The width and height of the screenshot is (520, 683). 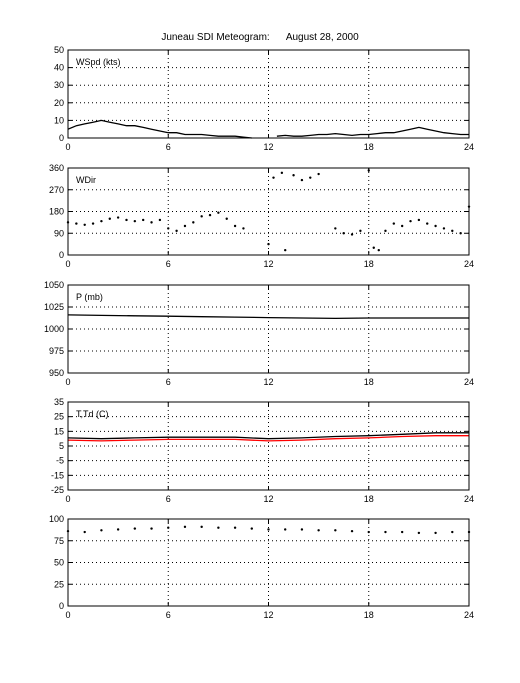 What do you see at coordinates (59, 85) in the screenshot?
I see `y-tick-label: 30` at bounding box center [59, 85].